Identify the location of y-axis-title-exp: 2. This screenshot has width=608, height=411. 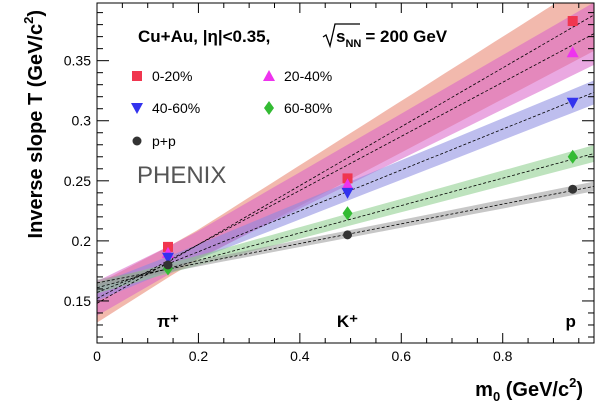
(28, 20).